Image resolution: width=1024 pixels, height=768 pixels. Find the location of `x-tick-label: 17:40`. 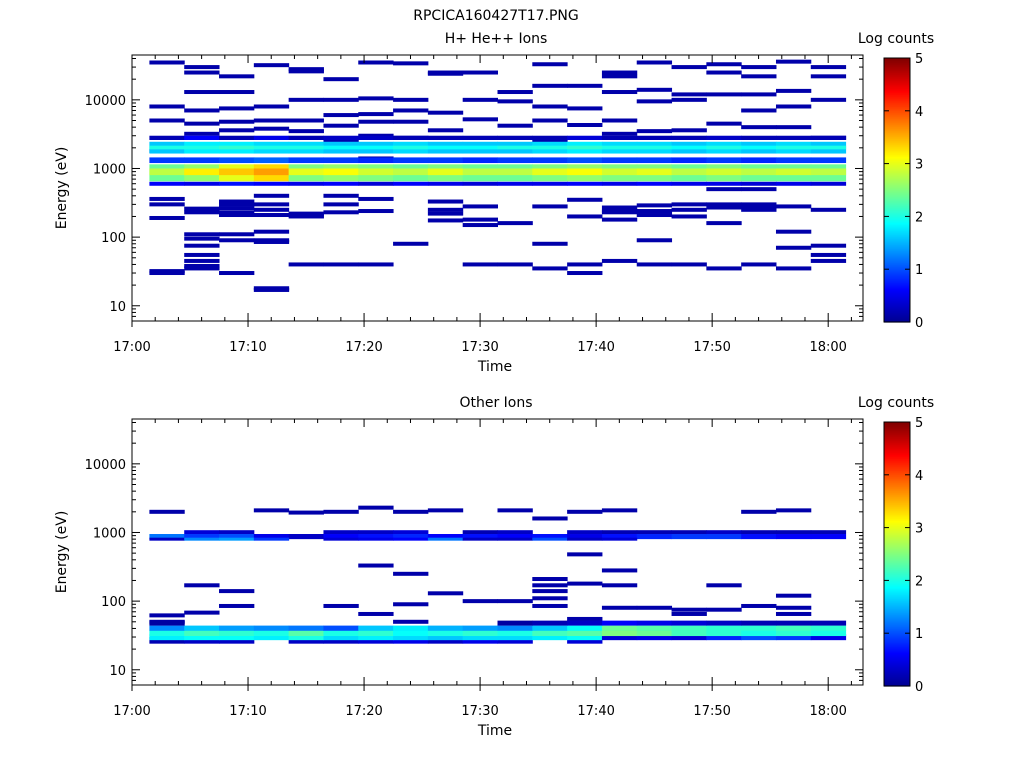

x-tick-label: 17:40 is located at coordinates (595, 347).